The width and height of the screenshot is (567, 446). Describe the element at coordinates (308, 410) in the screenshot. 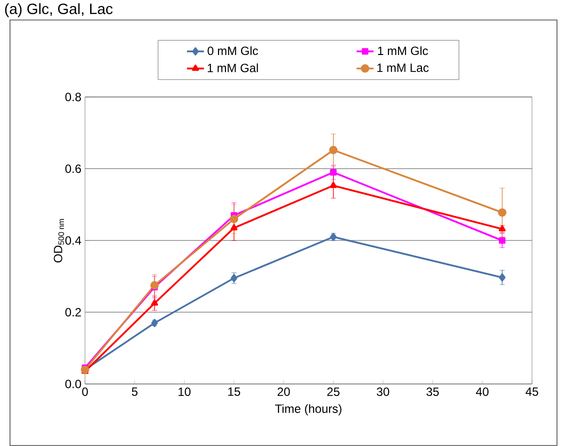

I see `x-axis-title: Time (hours)` at that location.